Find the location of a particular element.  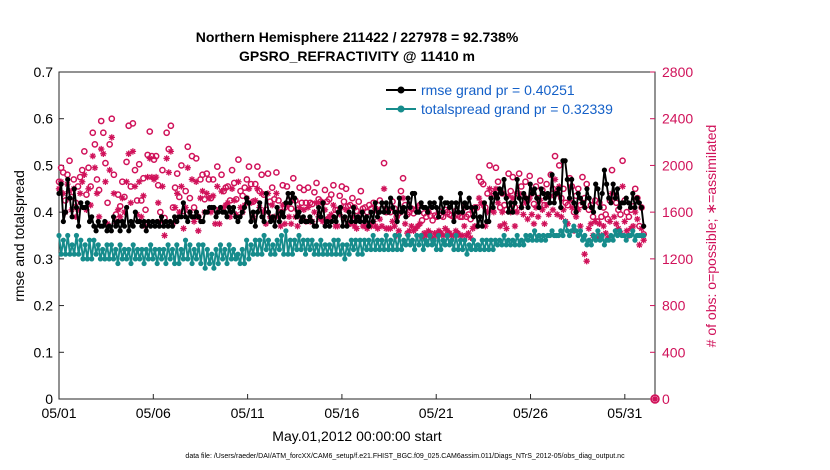

left-axis-ticks: 0 0.1 0.2 0.3 0.4 0.5 0.6 0.7 is located at coordinates (49, 235).